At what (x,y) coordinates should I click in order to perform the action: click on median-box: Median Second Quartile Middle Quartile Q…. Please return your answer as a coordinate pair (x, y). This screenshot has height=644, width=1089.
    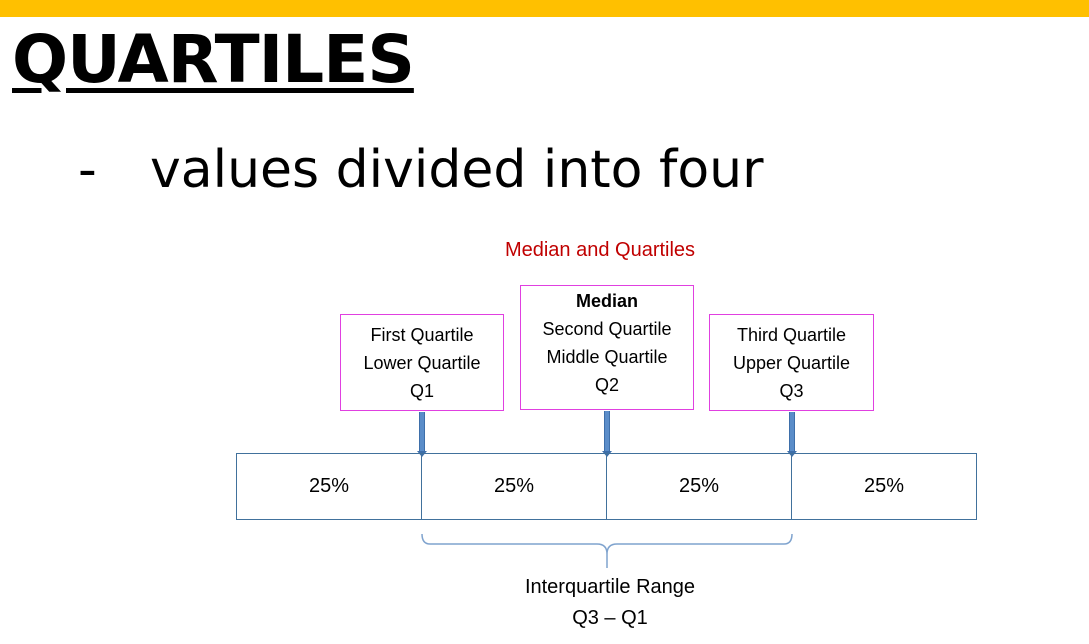
    Looking at the image, I should click on (607, 347).